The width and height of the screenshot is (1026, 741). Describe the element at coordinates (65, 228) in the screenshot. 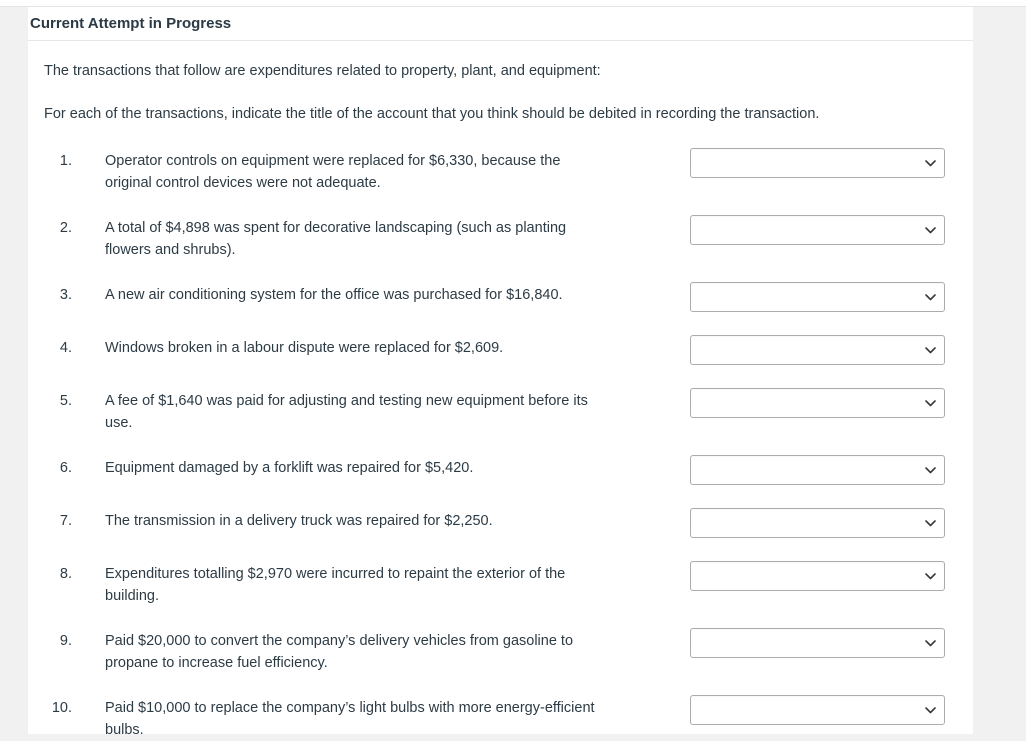

I see `item-number: 2.` at that location.